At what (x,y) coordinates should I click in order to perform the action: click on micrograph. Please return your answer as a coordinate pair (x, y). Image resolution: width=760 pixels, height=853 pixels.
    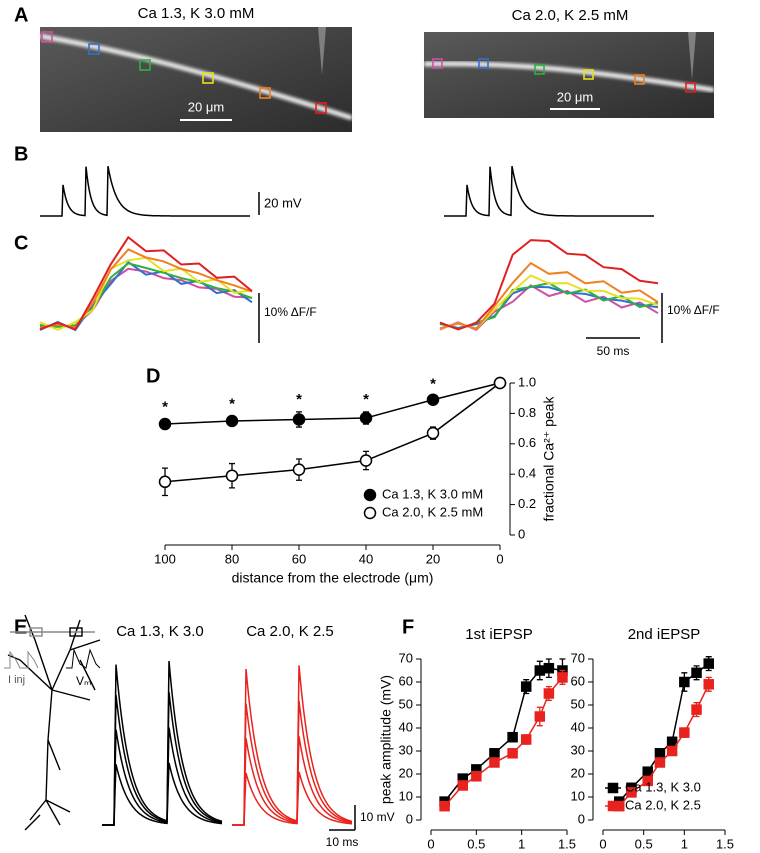
    Looking at the image, I should click on (569, 75).